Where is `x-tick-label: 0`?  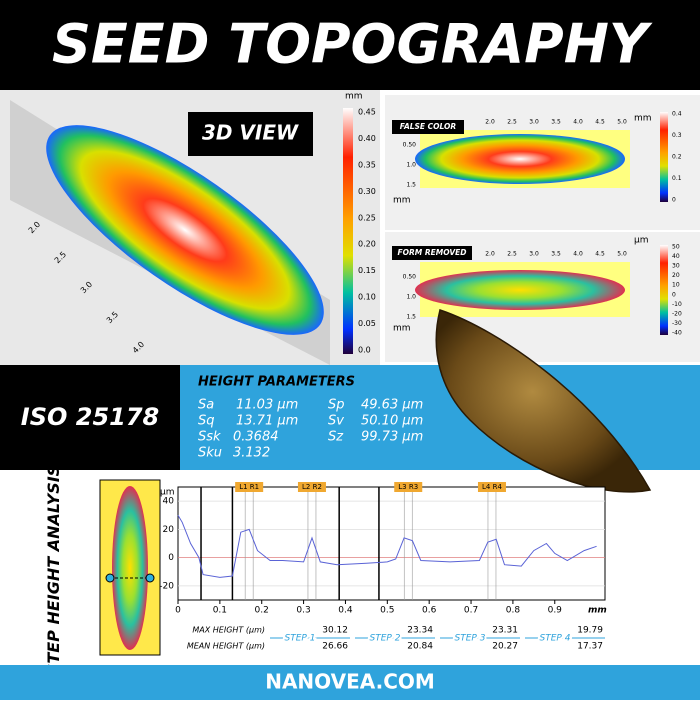
x-tick-label: 0 is located at coordinates (178, 611).